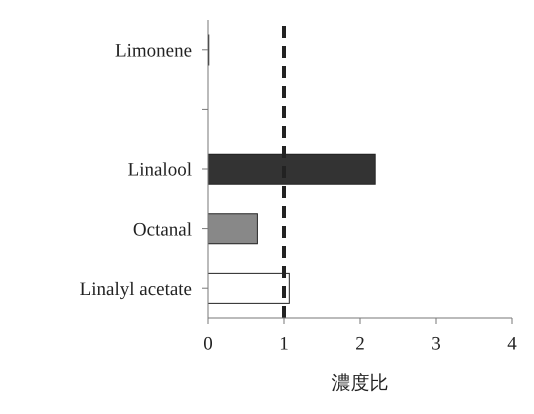 The width and height of the screenshot is (534, 414). I want to click on y-tick-label: Linalyl acetate, so click(136, 289).